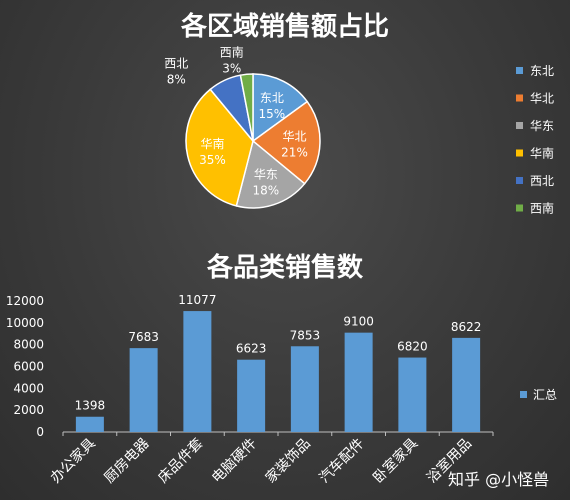  What do you see at coordinates (176, 79) in the screenshot?
I see `pie-label-value: 8%` at bounding box center [176, 79].